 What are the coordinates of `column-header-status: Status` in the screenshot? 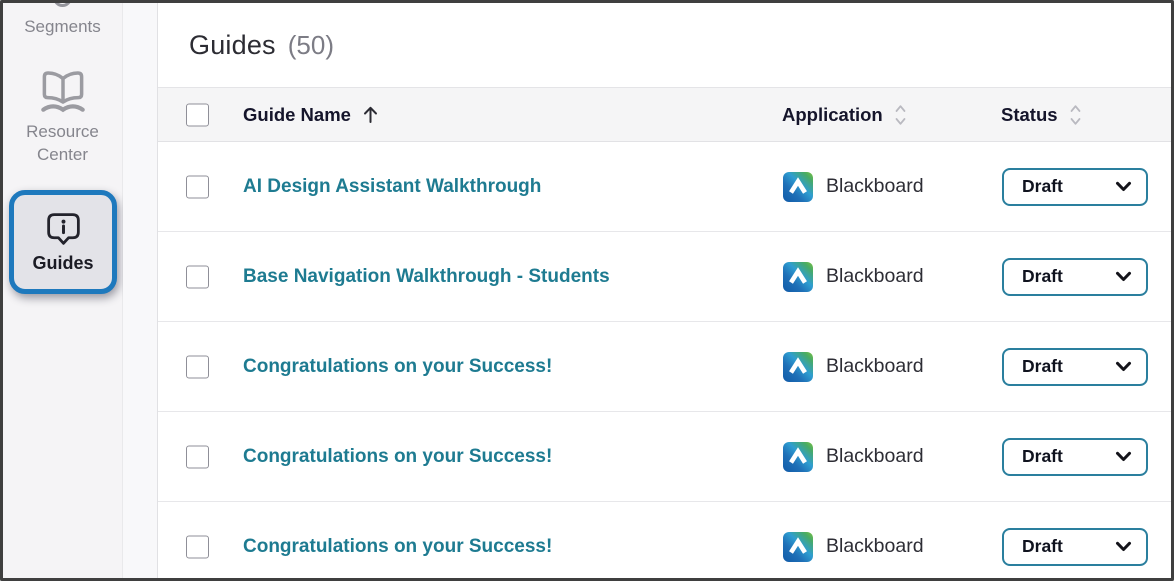 It's located at (1041, 115).